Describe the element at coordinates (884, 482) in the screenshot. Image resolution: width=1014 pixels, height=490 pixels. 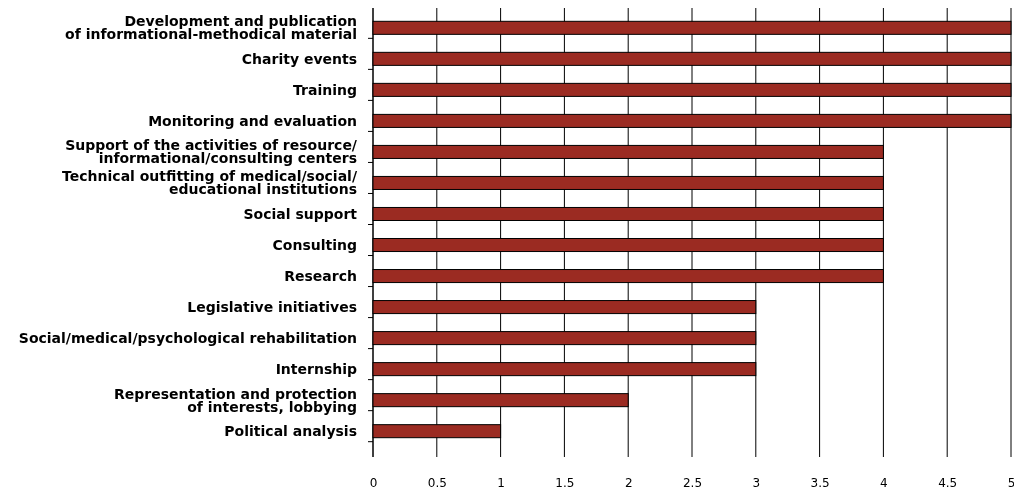
I see `x-tick-label: 4` at that location.